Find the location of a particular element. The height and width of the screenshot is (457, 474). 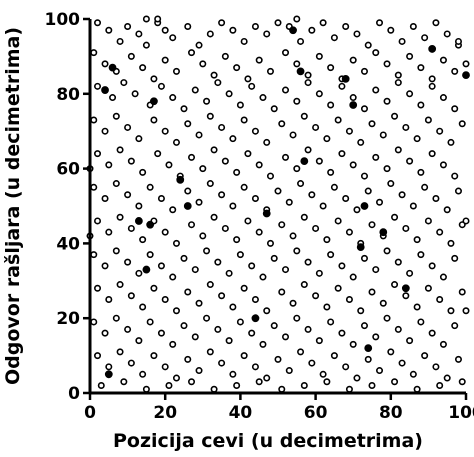

x-tick-label: 0 is located at coordinates (90, 413).